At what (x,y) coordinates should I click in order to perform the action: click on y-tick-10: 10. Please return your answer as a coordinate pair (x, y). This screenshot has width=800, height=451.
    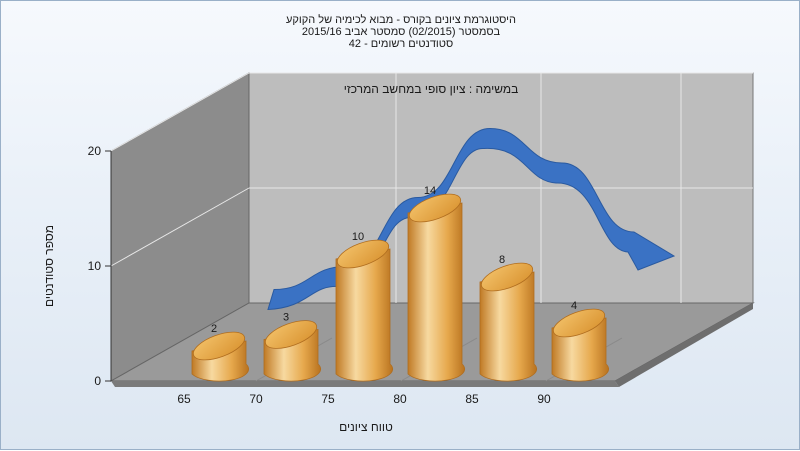
    Looking at the image, I should click on (95, 266).